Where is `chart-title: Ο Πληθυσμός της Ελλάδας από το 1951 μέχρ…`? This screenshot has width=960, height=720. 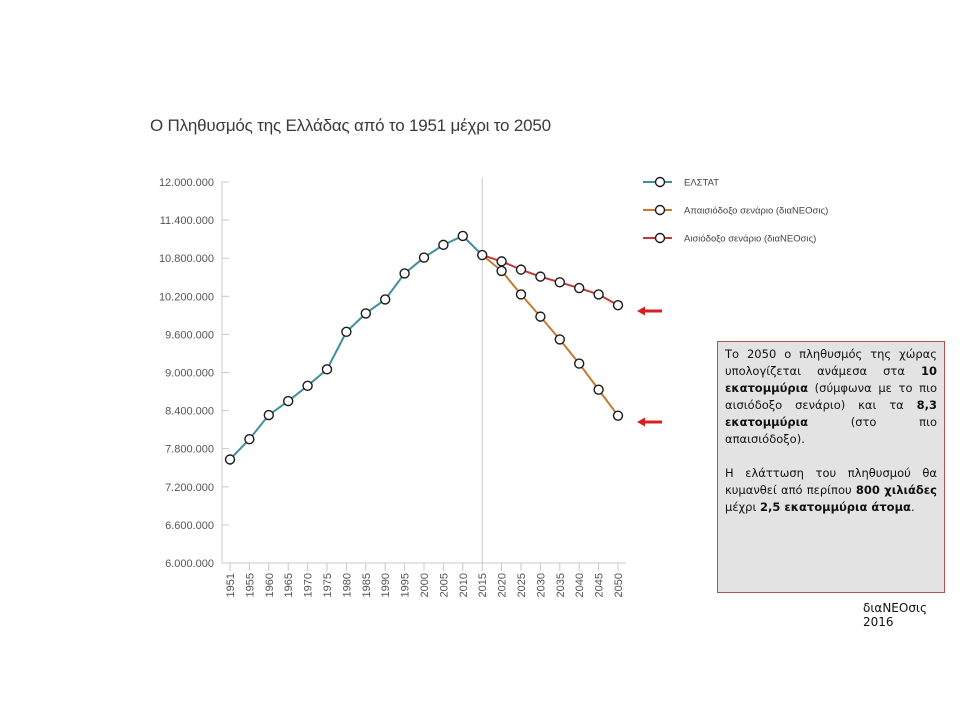 chart-title: Ο Πληθυσμός της Ελλάδας από το 1951 μέχρ… is located at coordinates (350, 125).